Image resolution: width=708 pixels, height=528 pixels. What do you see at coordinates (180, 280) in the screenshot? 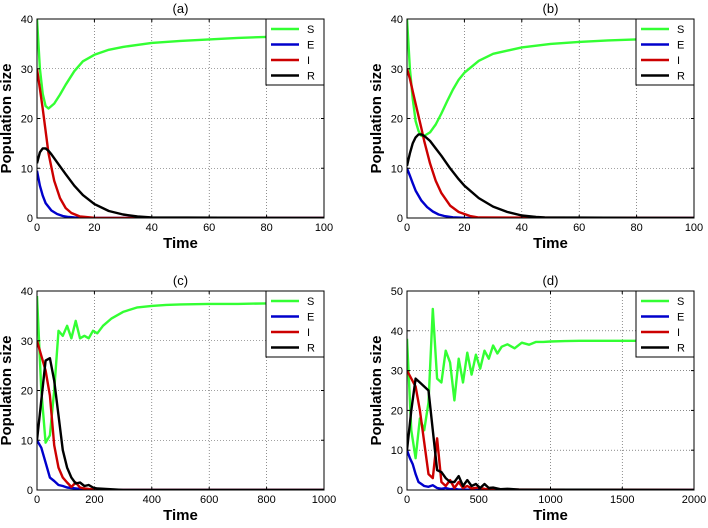
I see `chart-title: (c)` at bounding box center [180, 280].